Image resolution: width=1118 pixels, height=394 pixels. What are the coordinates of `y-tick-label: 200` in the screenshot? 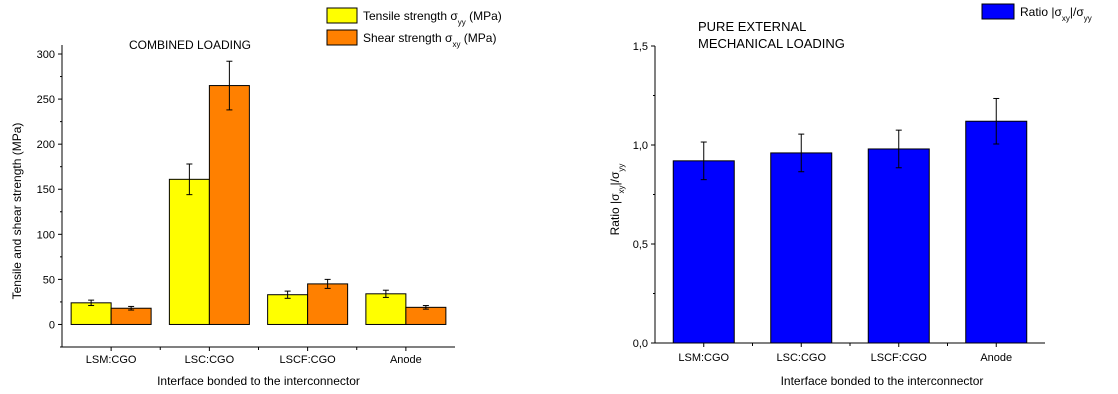 It's located at (46, 145).